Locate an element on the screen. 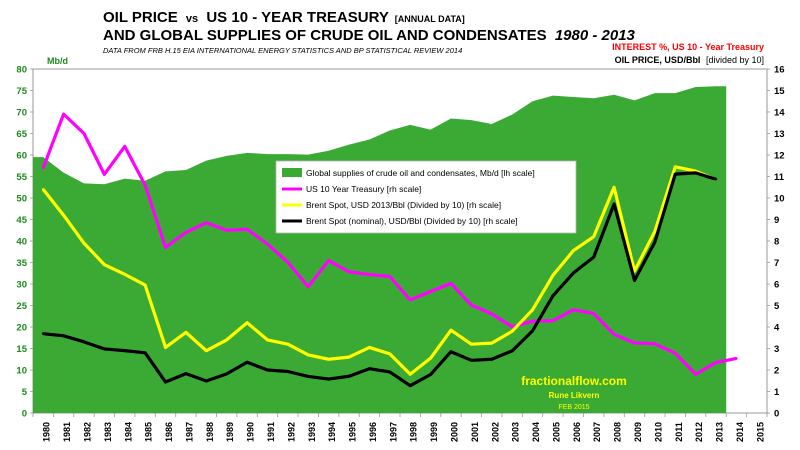 The height and width of the screenshot is (450, 800). left-axis-tick-label: 5 is located at coordinates (25, 392).